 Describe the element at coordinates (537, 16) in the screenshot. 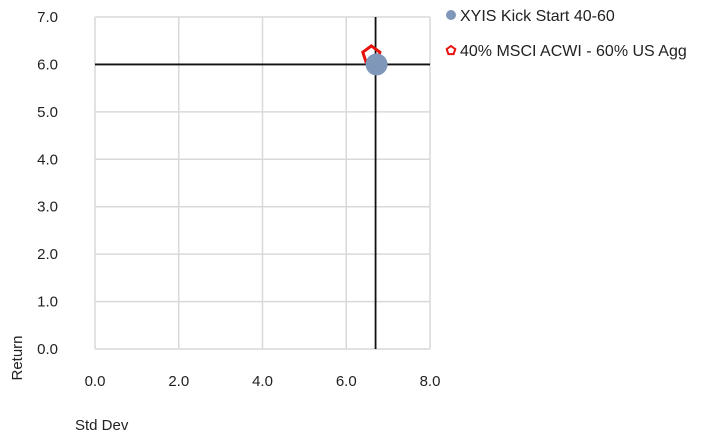

I see `legend-label-xyis: XYIS Kick Start 40-60` at that location.